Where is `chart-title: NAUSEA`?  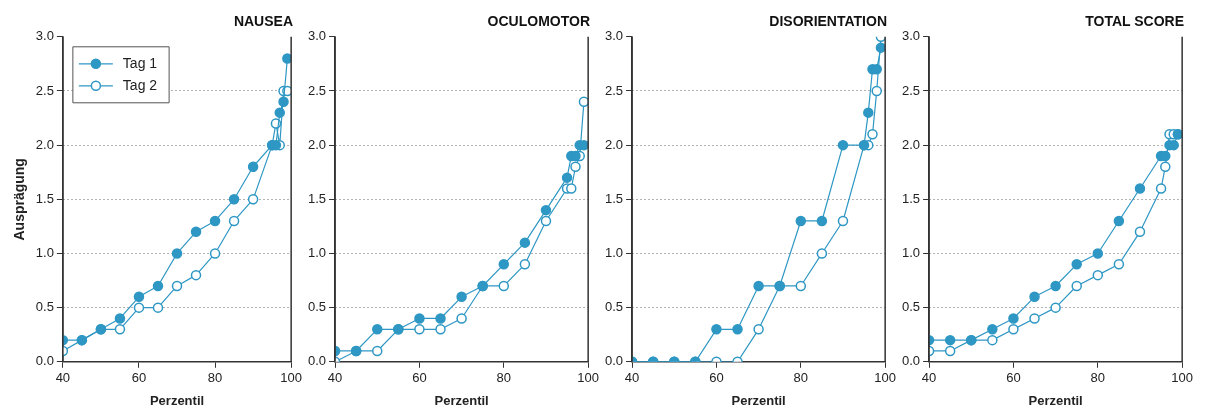
chart-title: NAUSEA is located at coordinates (263, 21).